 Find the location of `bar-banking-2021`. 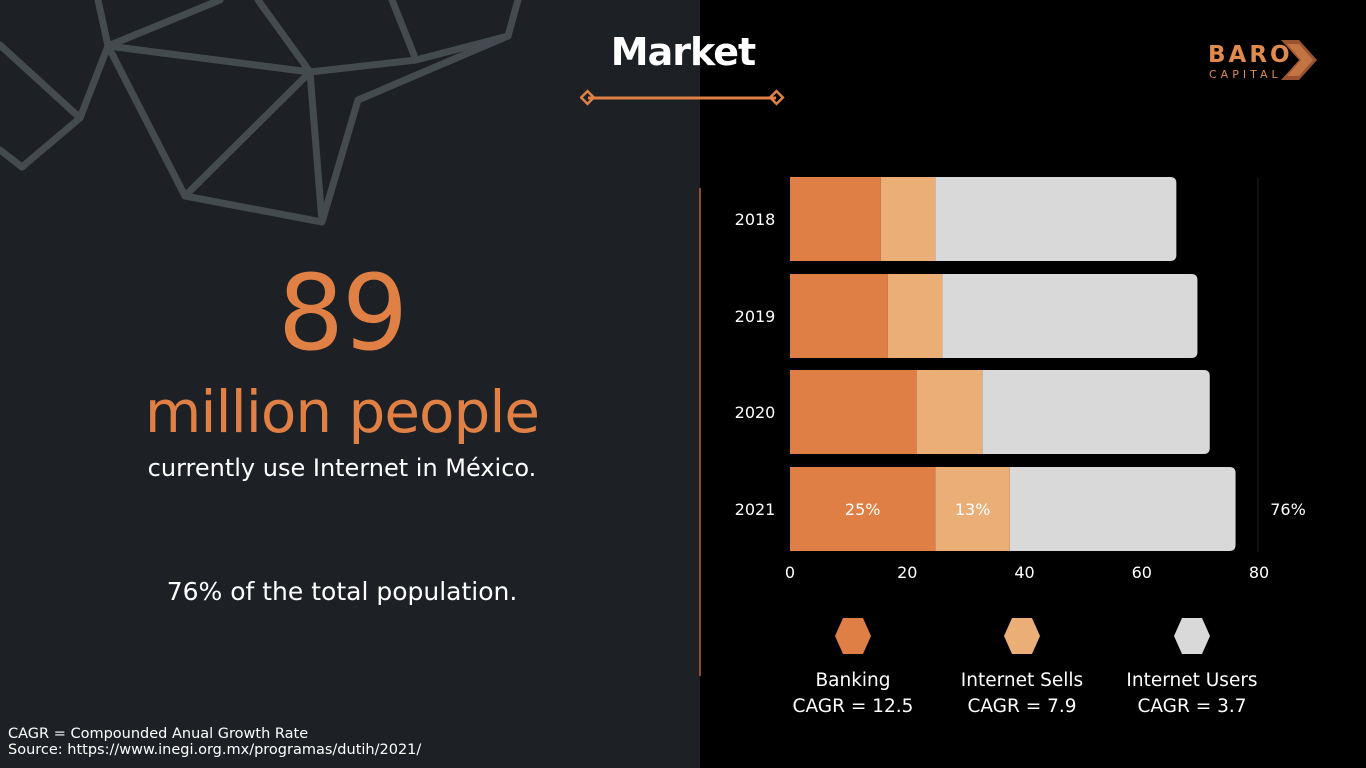

bar-banking-2021 is located at coordinates (863, 509).